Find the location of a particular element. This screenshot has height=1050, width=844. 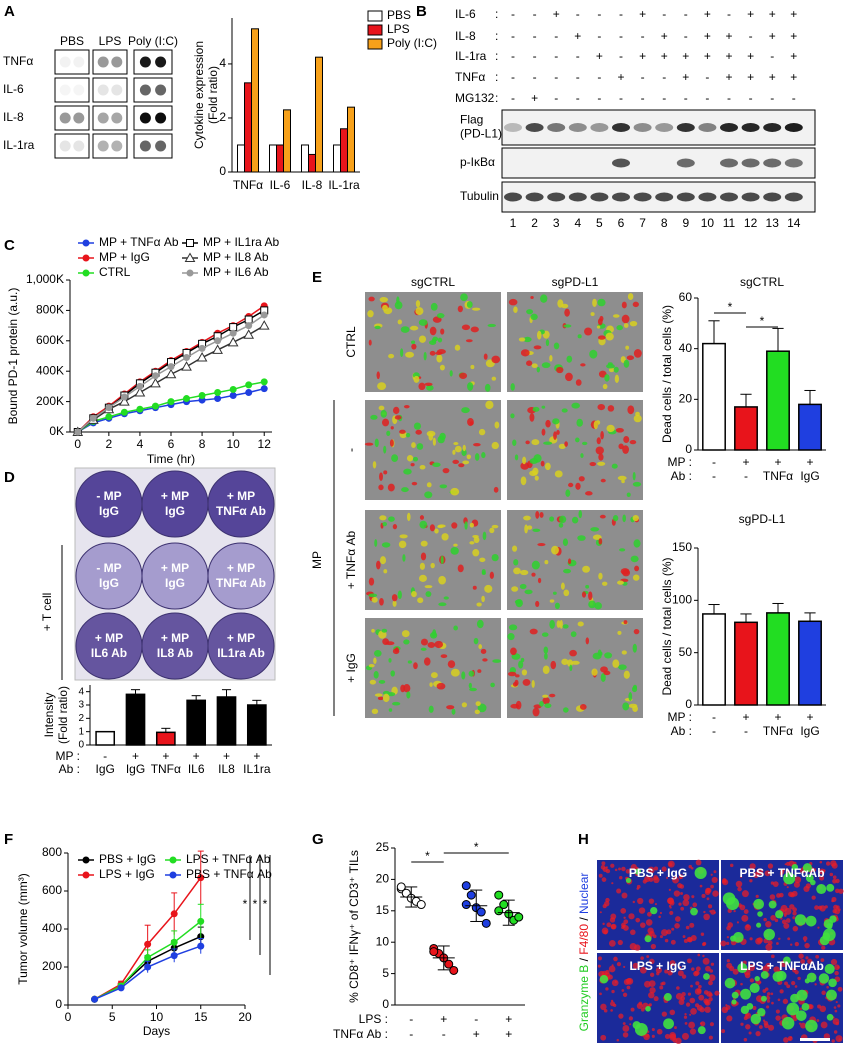

legend-label: Poly (I:C) is located at coordinates (412, 43).